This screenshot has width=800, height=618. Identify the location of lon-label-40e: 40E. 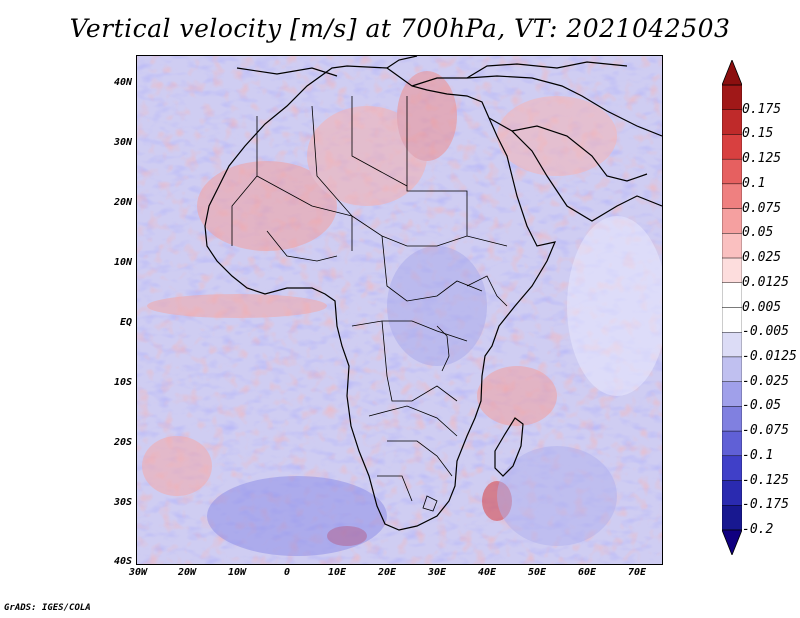
(487, 572).